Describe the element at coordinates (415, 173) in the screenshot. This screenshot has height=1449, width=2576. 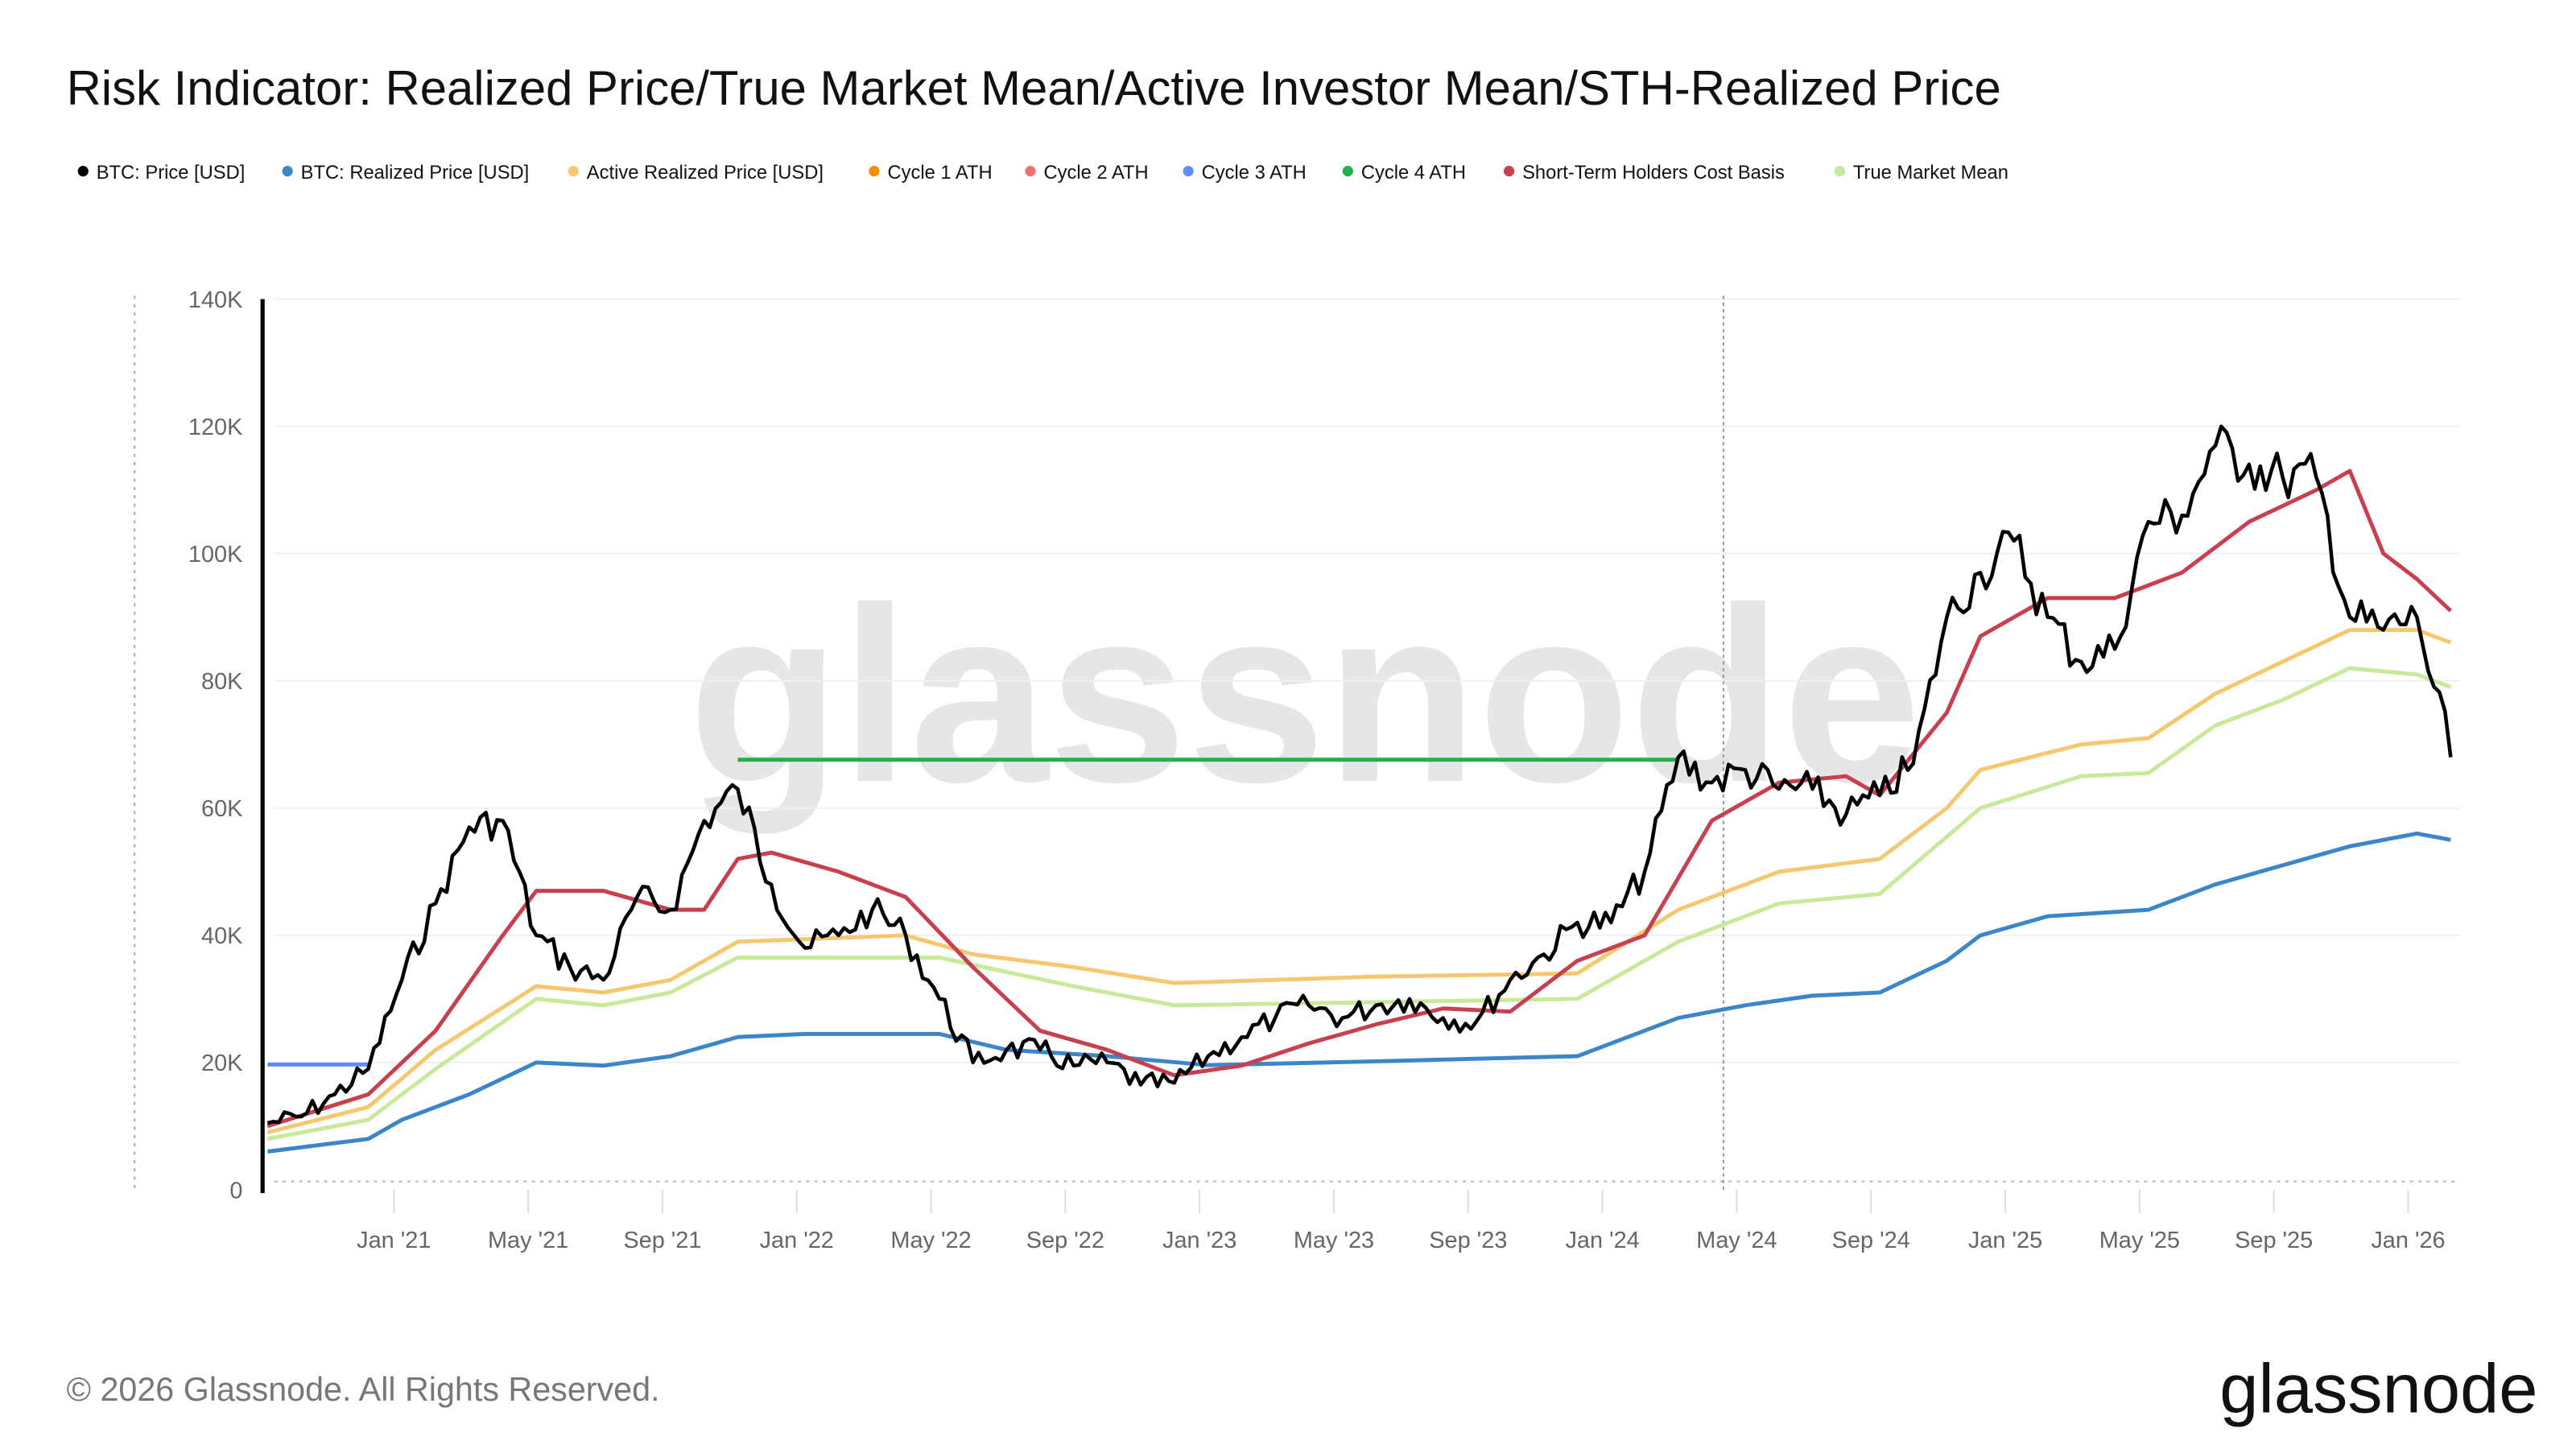
I see `legend-label: BTC: Realized Price [USD]` at that location.